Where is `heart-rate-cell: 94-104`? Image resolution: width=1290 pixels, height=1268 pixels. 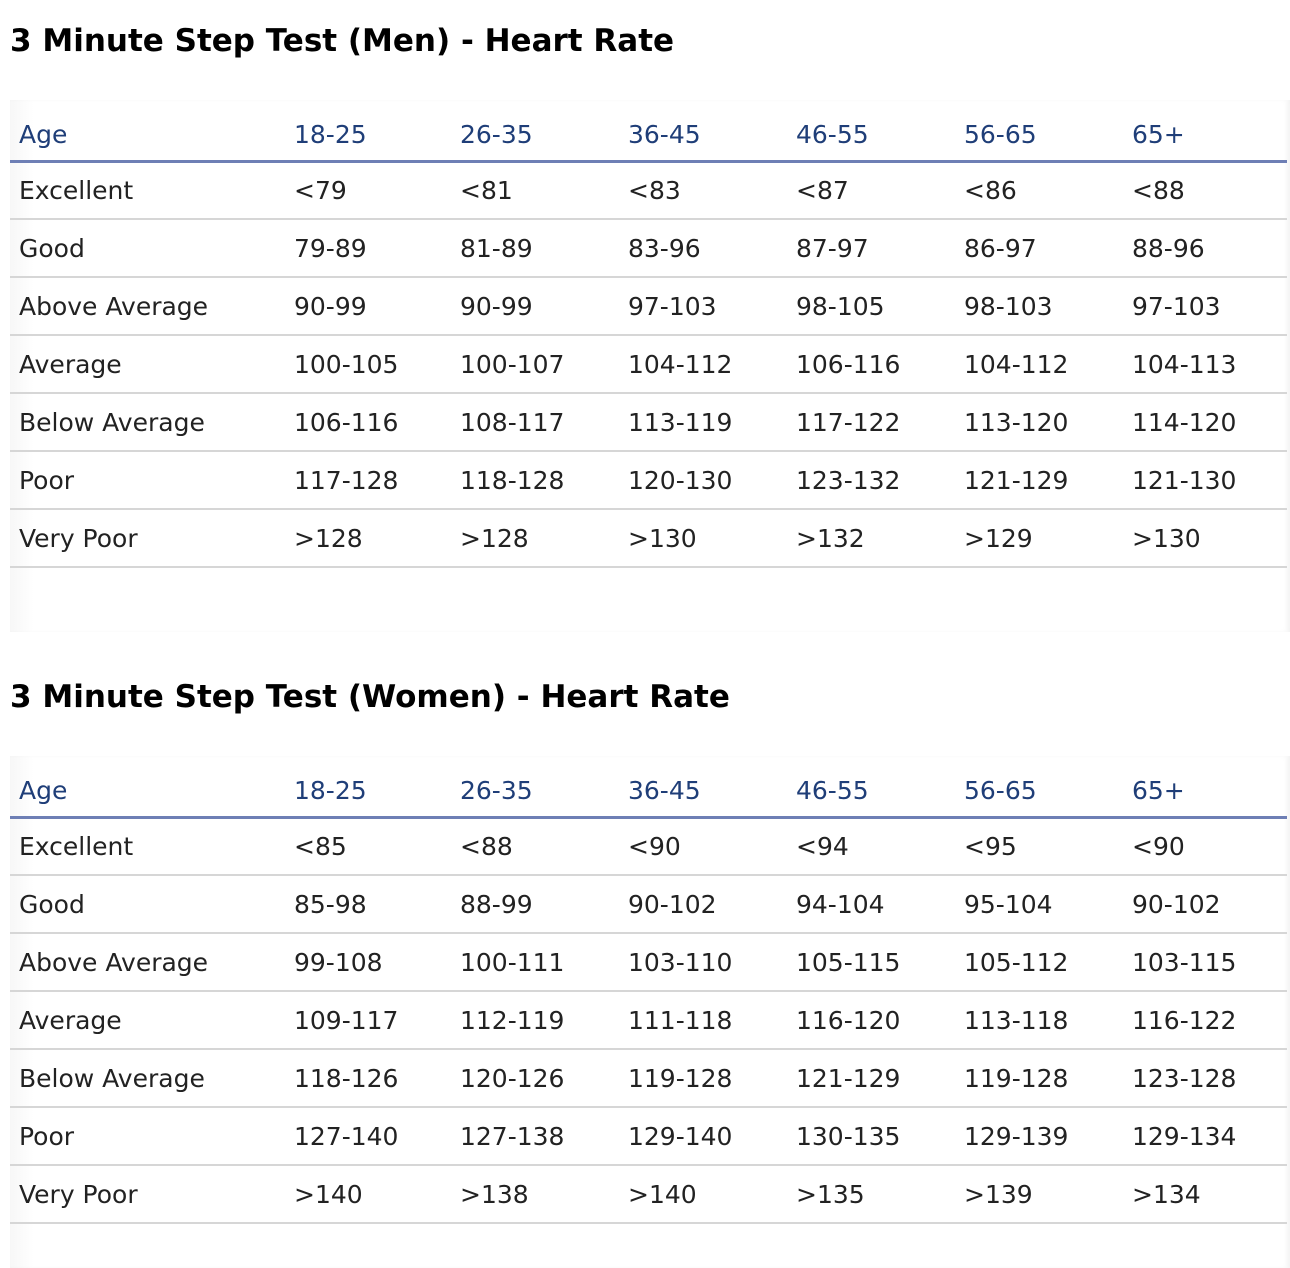
heart-rate-cell: 94-104 is located at coordinates (870, 904).